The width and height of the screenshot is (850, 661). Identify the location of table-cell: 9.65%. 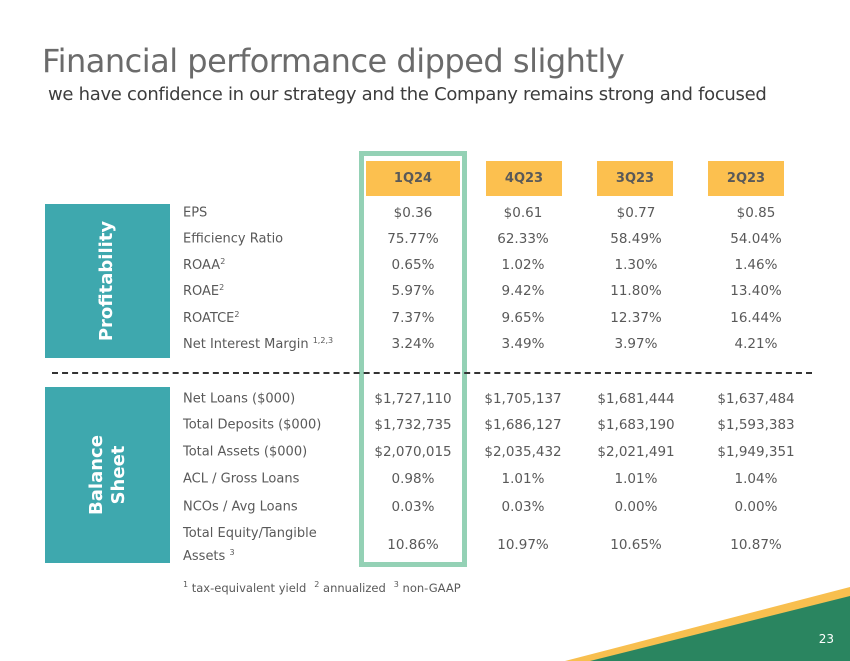
(523, 318).